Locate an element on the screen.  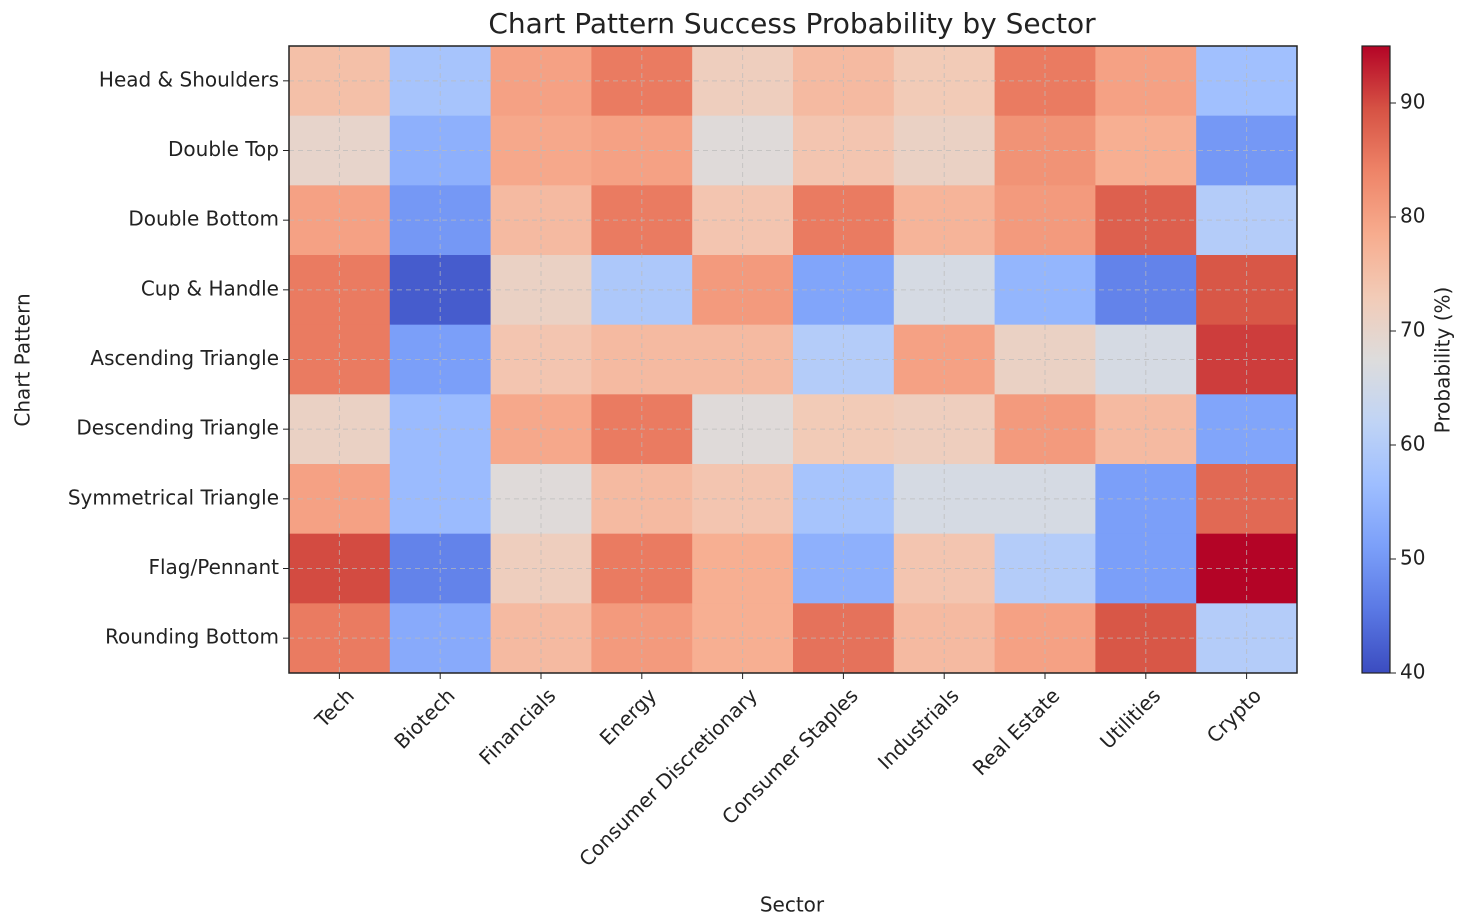
y-axis-label: Chart Pattern is located at coordinates (23, 359).